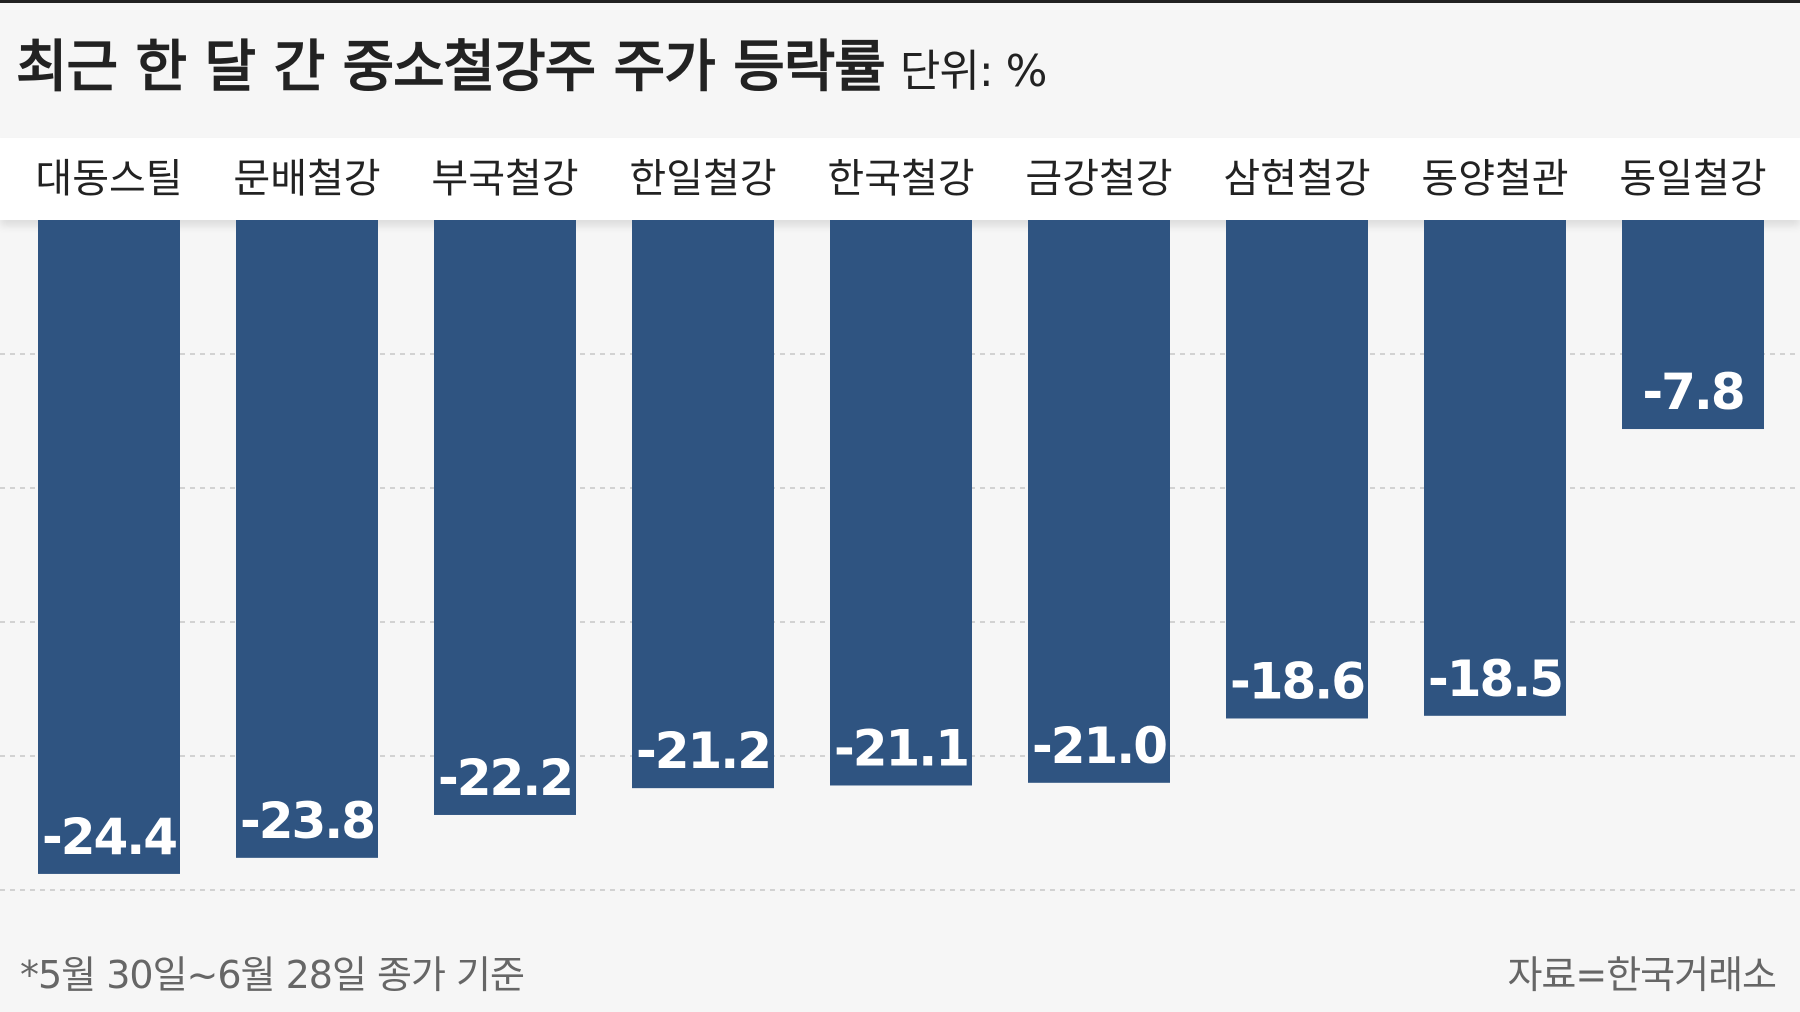 Image resolution: width=1800 pixels, height=1012 pixels. What do you see at coordinates (505, 778) in the screenshot?
I see `data-label: -22.2` at bounding box center [505, 778].